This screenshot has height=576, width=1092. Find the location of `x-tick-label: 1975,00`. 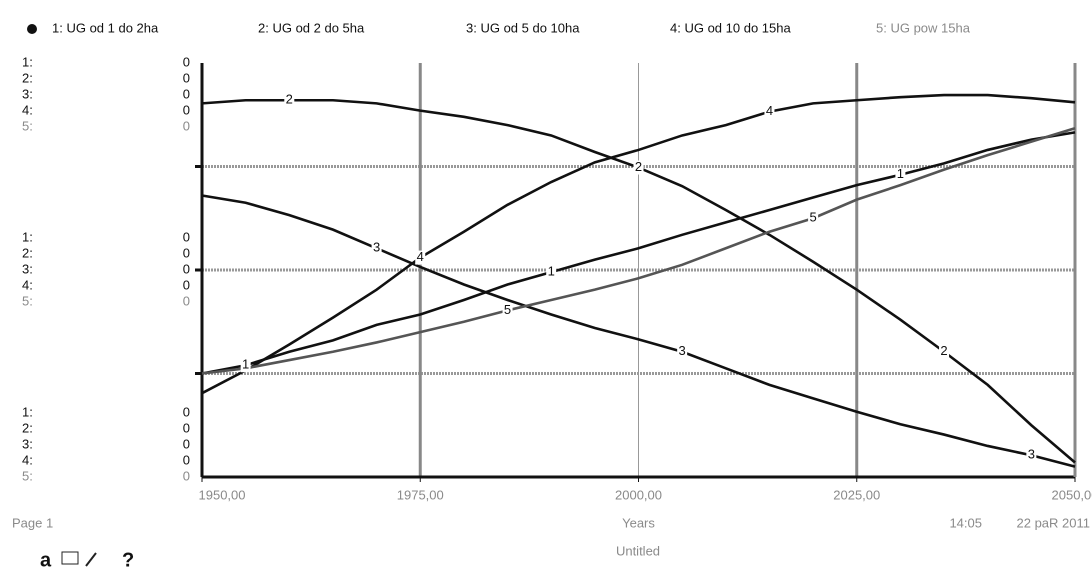

x-tick-label: 1975,00 is located at coordinates (420, 494).